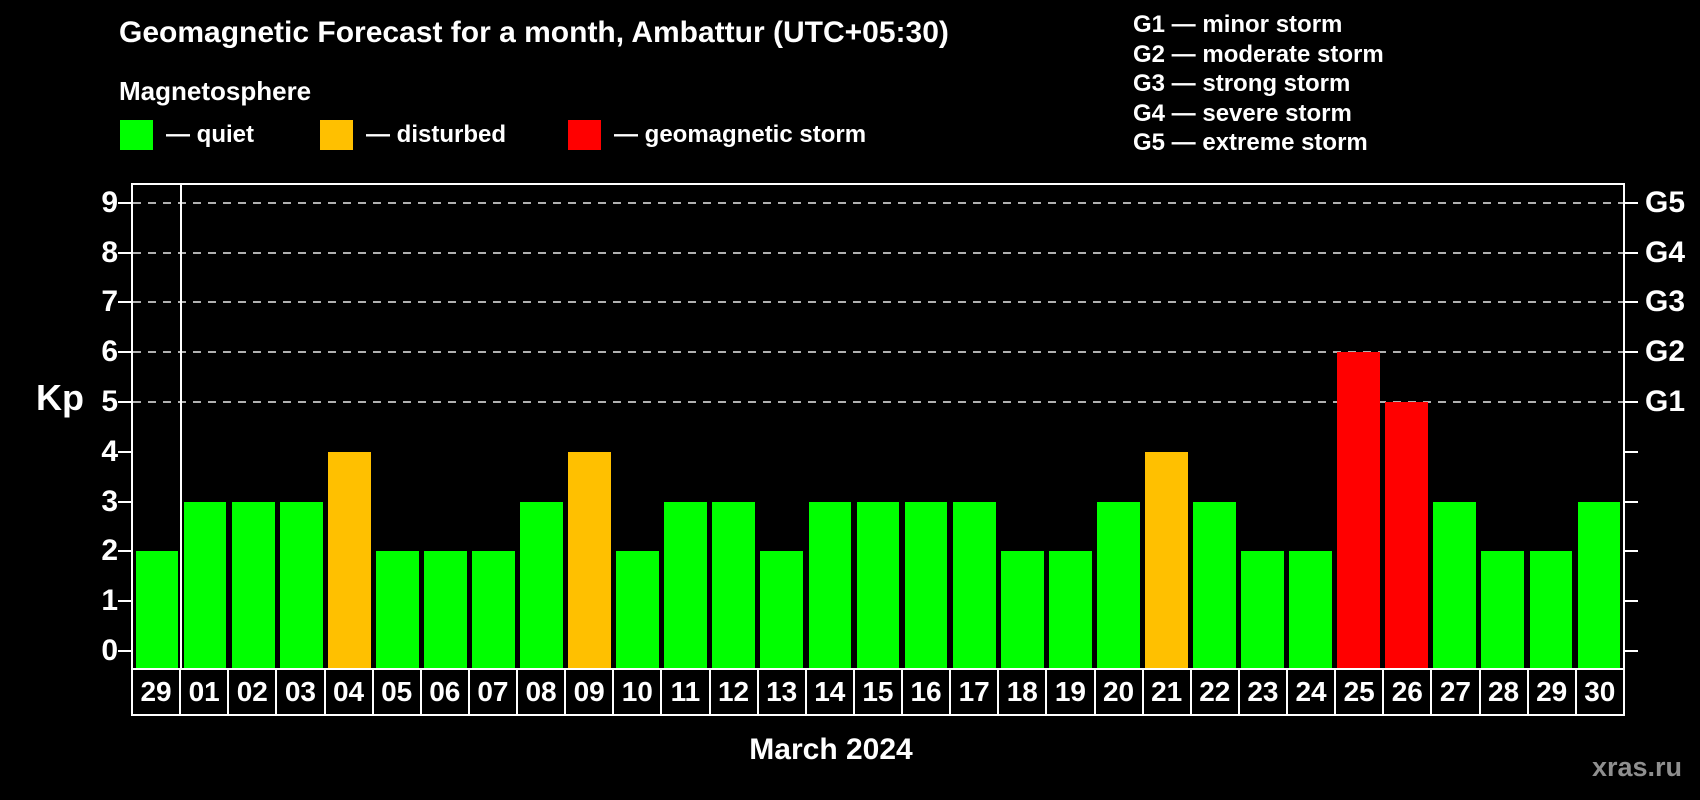 This screenshot has width=1700, height=800. Describe the element at coordinates (878, 252) in the screenshot. I see `gridline-kp8` at that location.